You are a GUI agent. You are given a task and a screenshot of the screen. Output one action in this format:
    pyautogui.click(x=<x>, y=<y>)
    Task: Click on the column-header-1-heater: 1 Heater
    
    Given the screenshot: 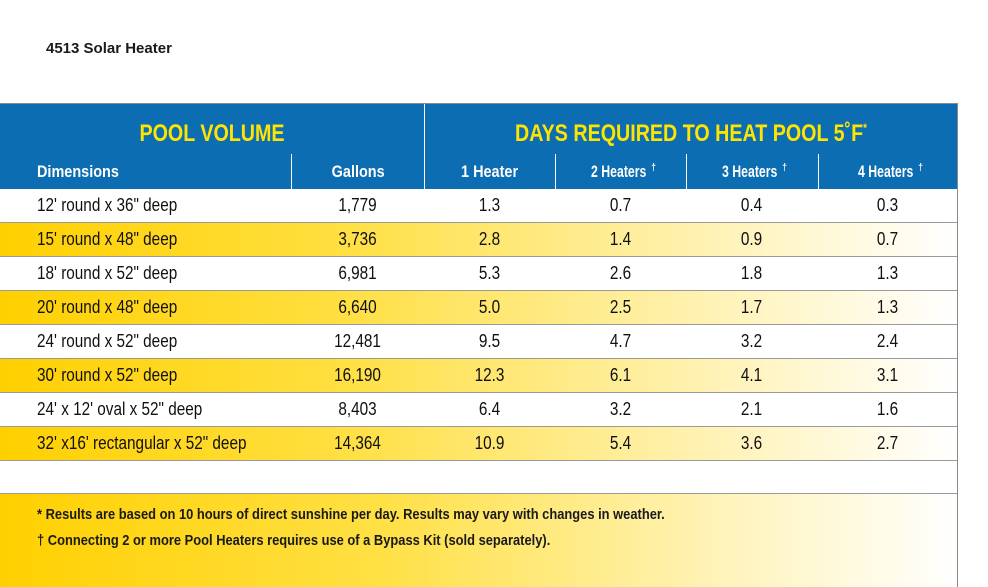 What is the action you would take?
    pyautogui.click(x=489, y=171)
    